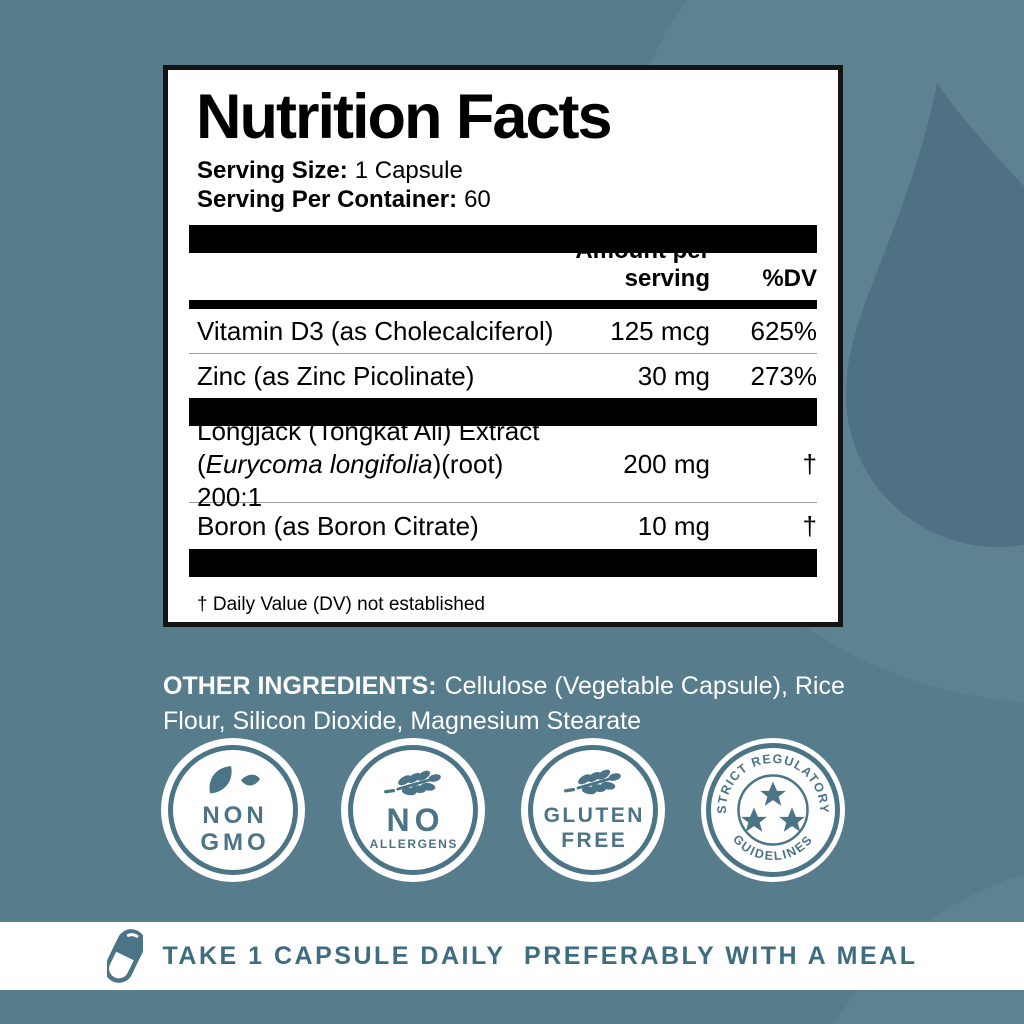 This screenshot has height=1024, width=1024. What do you see at coordinates (415, 820) in the screenshot?
I see `badge-text-line1: NO` at bounding box center [415, 820].